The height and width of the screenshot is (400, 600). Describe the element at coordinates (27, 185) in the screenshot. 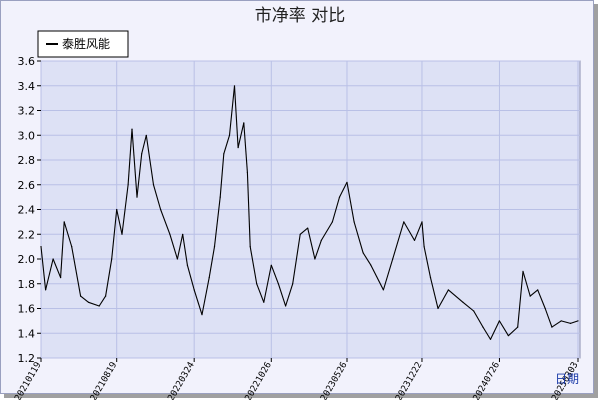

I see `y-tick-label: 2.6` at that location.